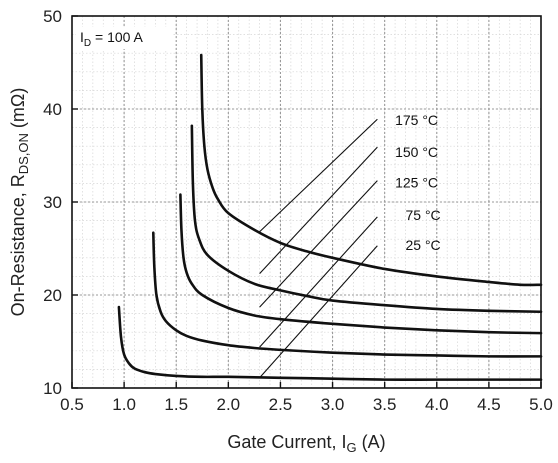  I want to click on x-tick-label: 1.5, so click(176, 404).